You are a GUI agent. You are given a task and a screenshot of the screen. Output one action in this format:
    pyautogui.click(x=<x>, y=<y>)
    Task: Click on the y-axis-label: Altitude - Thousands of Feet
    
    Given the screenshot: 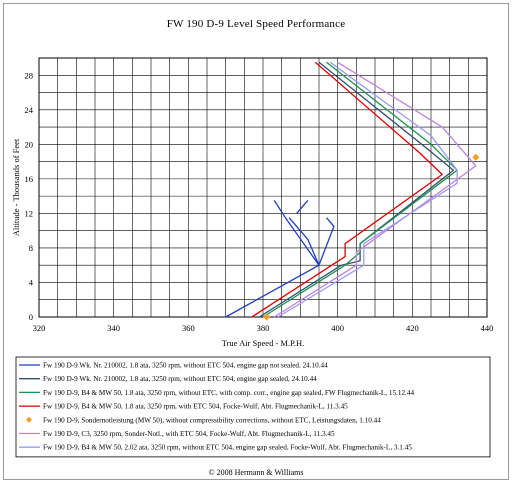 What is the action you would take?
    pyautogui.click(x=16, y=187)
    